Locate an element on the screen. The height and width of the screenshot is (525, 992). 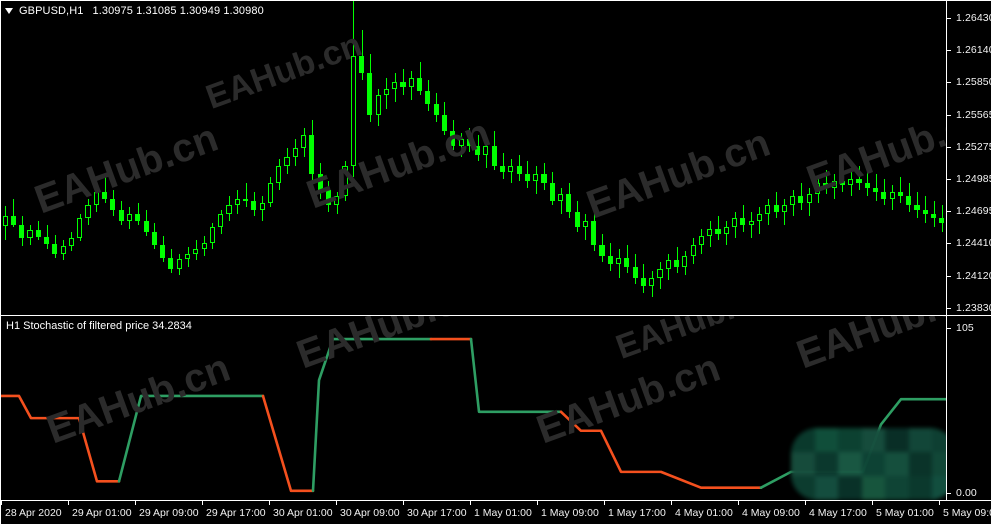
price-scale-label: 1.23830 is located at coordinates (974, 307).